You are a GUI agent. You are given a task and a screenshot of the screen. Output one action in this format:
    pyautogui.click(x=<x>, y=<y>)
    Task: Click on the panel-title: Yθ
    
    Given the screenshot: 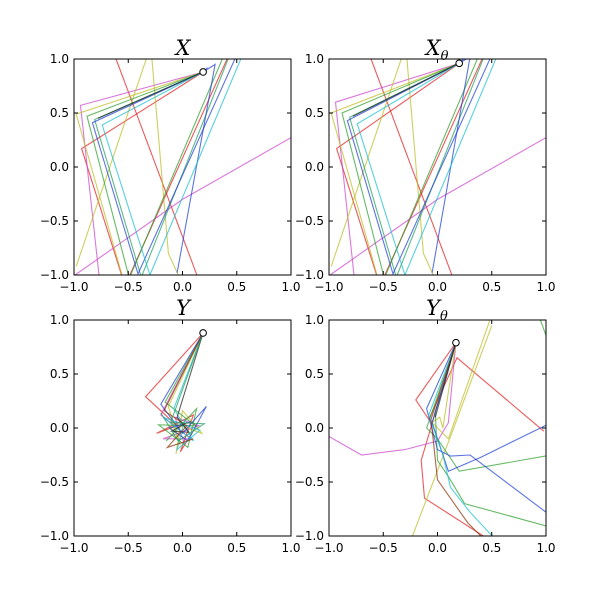 What is the action you would take?
    pyautogui.click(x=437, y=310)
    